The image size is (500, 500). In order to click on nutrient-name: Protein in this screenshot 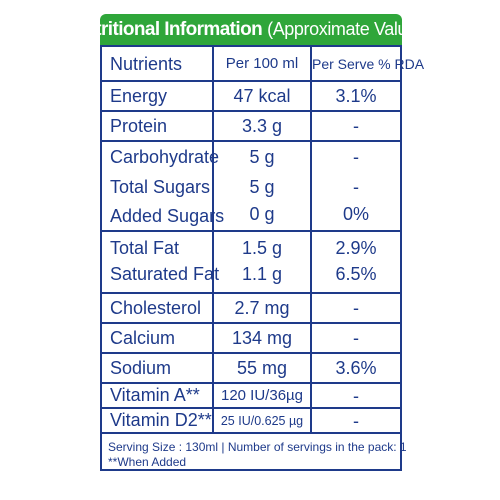, I will do `click(139, 126)`.